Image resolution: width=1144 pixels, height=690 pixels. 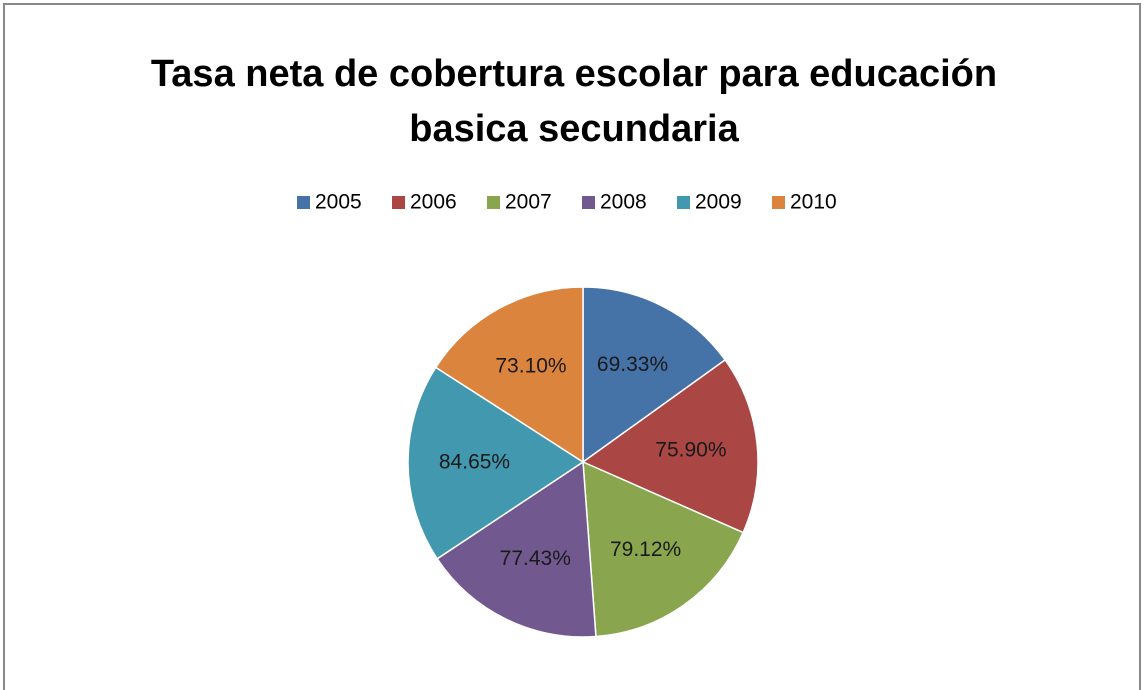 What do you see at coordinates (645, 549) in the screenshot?
I see `data-label: 79.12%` at bounding box center [645, 549].